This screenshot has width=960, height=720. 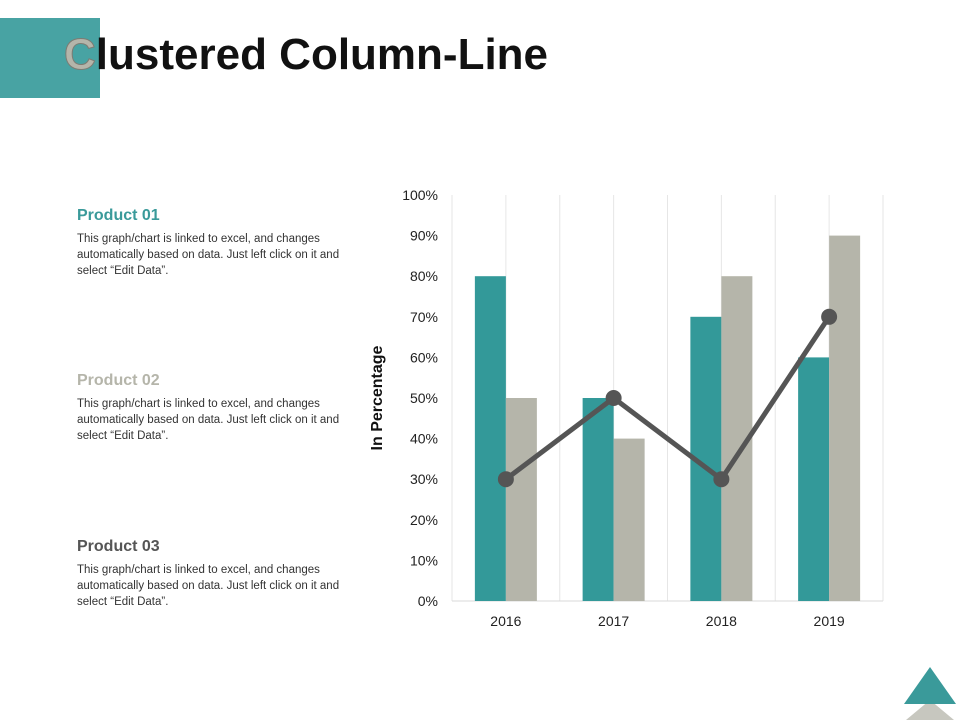 What do you see at coordinates (377, 397) in the screenshot?
I see `y-axis-label: In Percentage` at bounding box center [377, 397].